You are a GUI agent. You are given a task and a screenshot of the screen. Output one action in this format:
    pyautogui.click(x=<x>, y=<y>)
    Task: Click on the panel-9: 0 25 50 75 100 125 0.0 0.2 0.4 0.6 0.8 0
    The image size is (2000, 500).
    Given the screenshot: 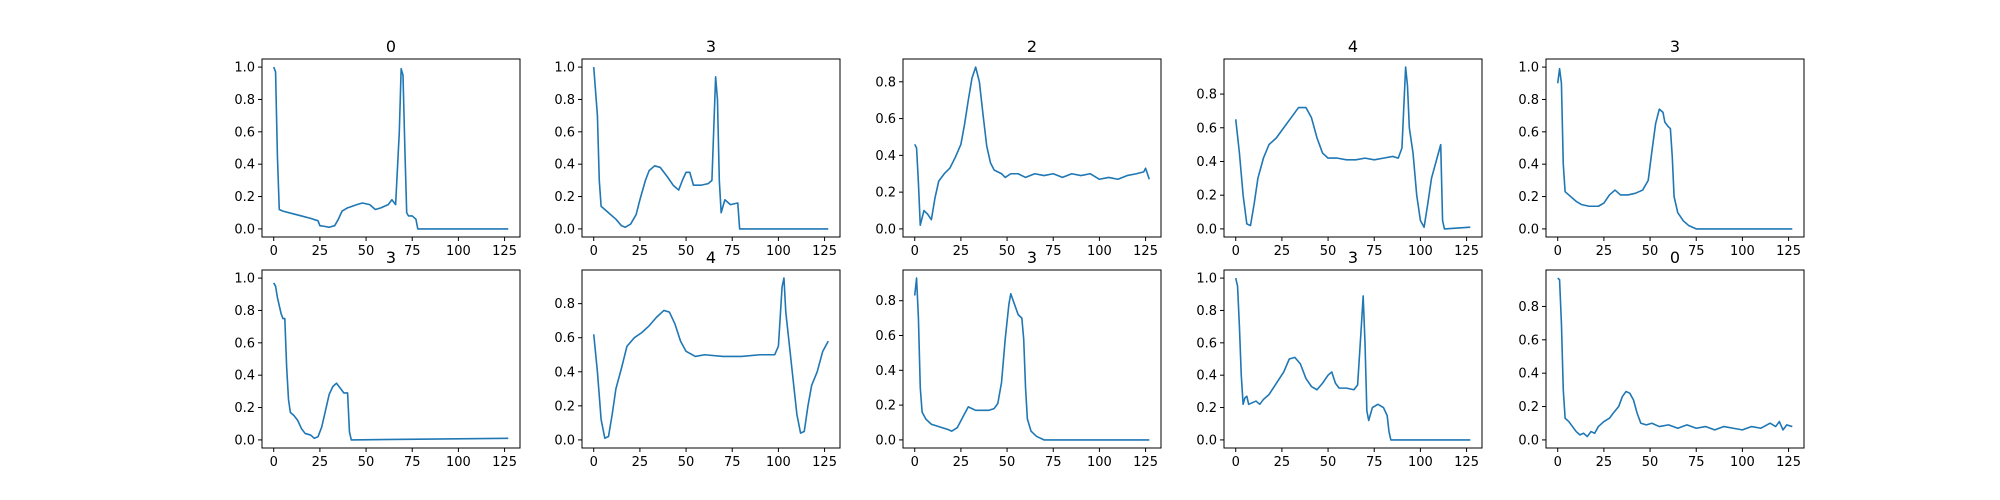 What is the action you would take?
    pyautogui.click(x=1661, y=359)
    